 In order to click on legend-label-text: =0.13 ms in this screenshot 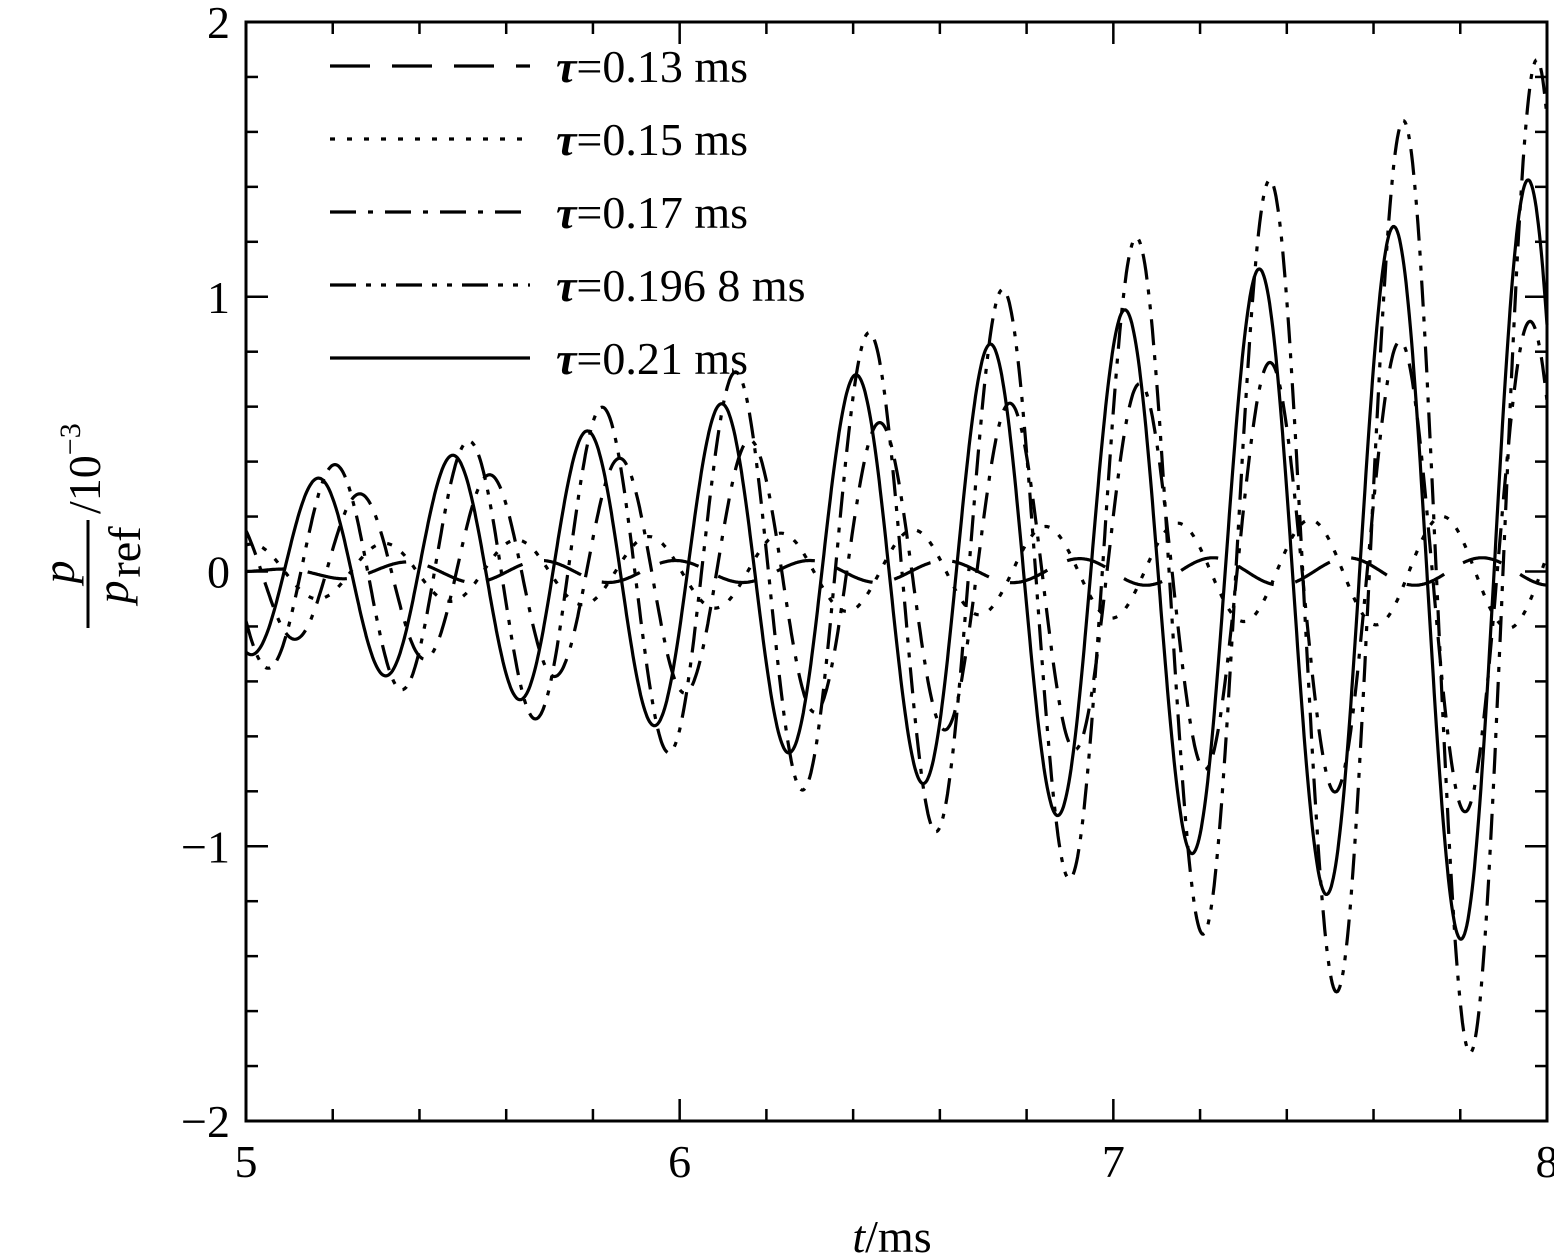, I will do `click(662, 66)`.